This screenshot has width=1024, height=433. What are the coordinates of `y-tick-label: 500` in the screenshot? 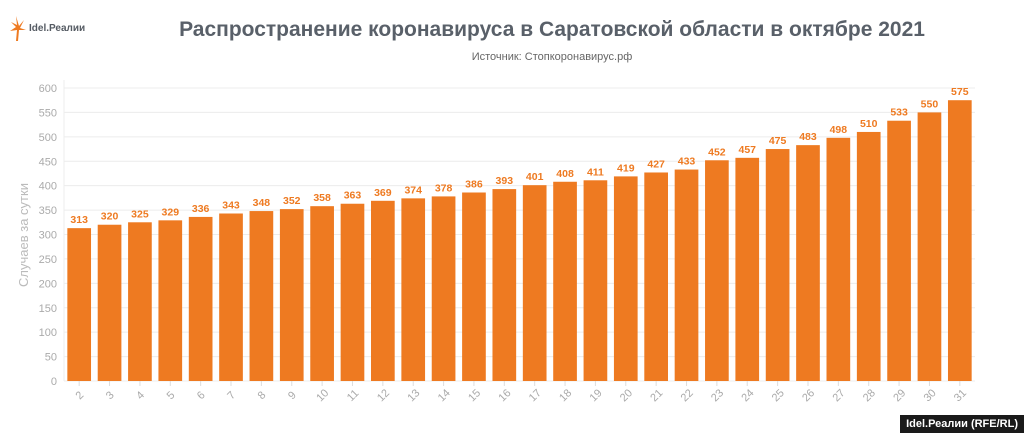 It's located at (48, 138).